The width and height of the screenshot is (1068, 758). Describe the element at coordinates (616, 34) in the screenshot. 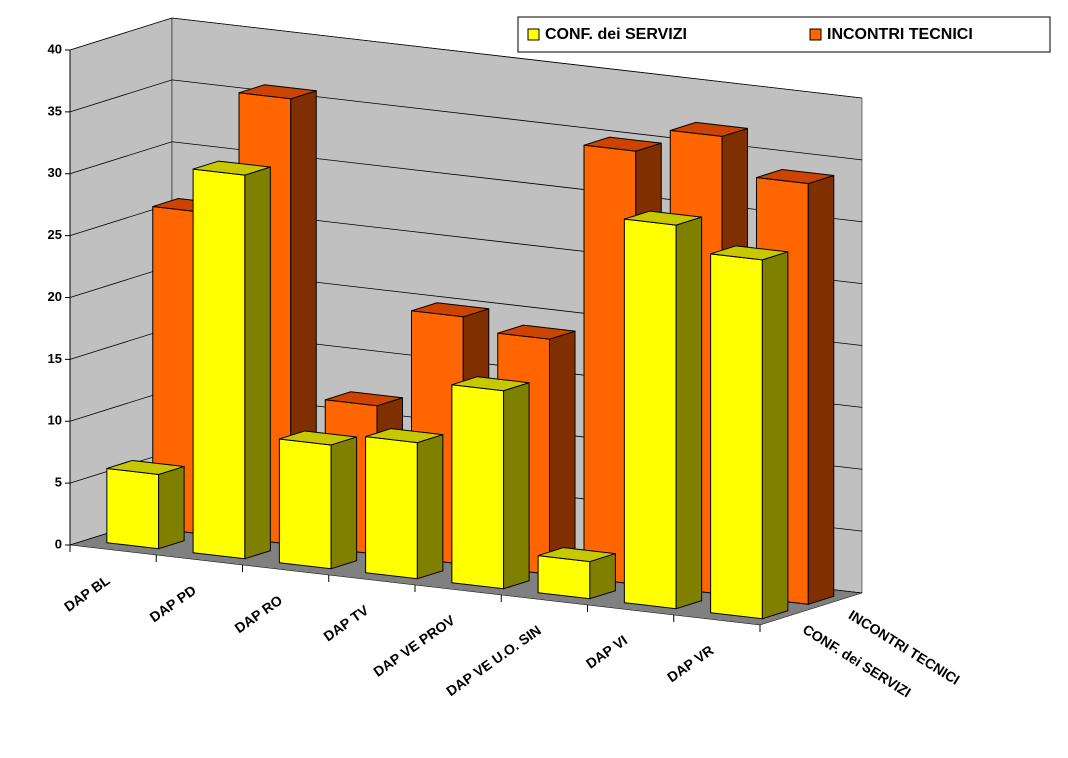

I see `legend-label: CONF. dei SERVIZI` at that location.